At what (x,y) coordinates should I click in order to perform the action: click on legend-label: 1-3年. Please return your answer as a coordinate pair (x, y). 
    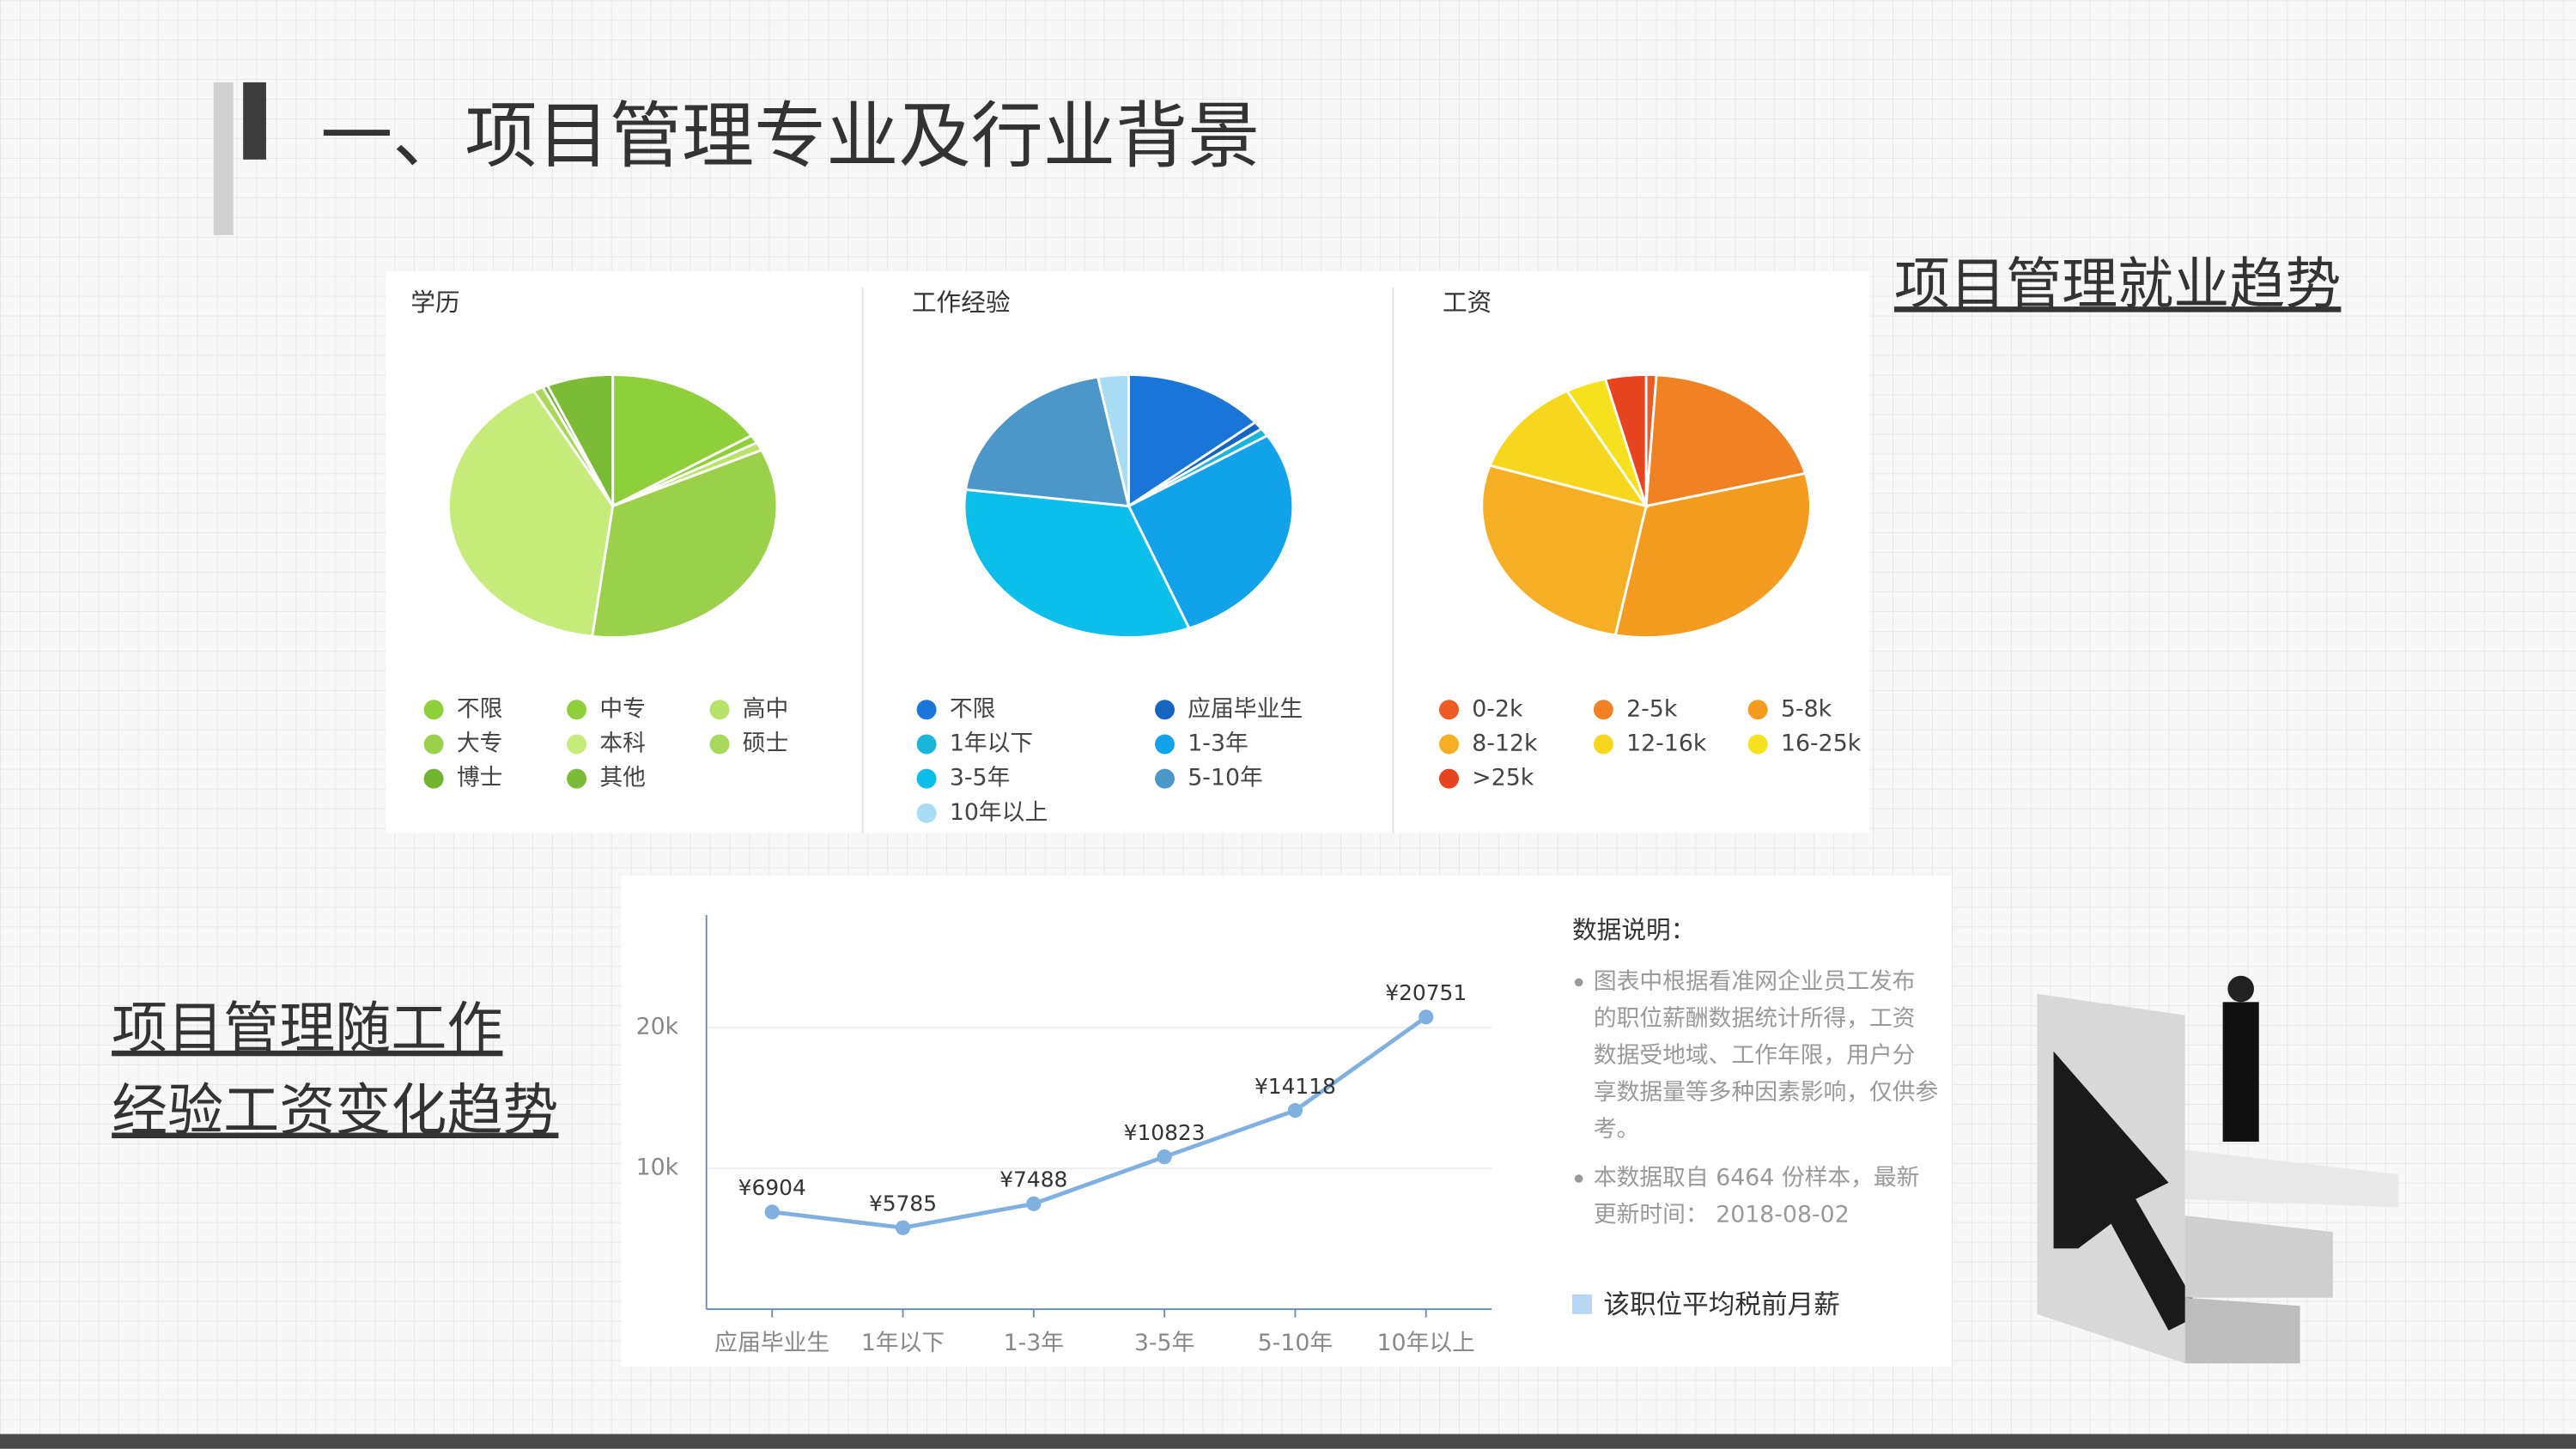
    Looking at the image, I should click on (1218, 743).